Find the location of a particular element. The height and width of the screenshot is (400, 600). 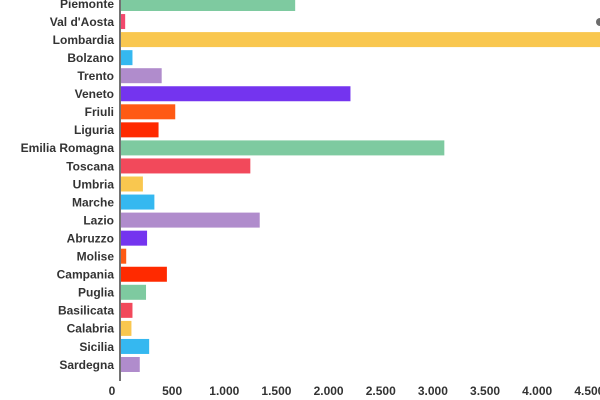

category-label: Trento is located at coordinates (95, 76).